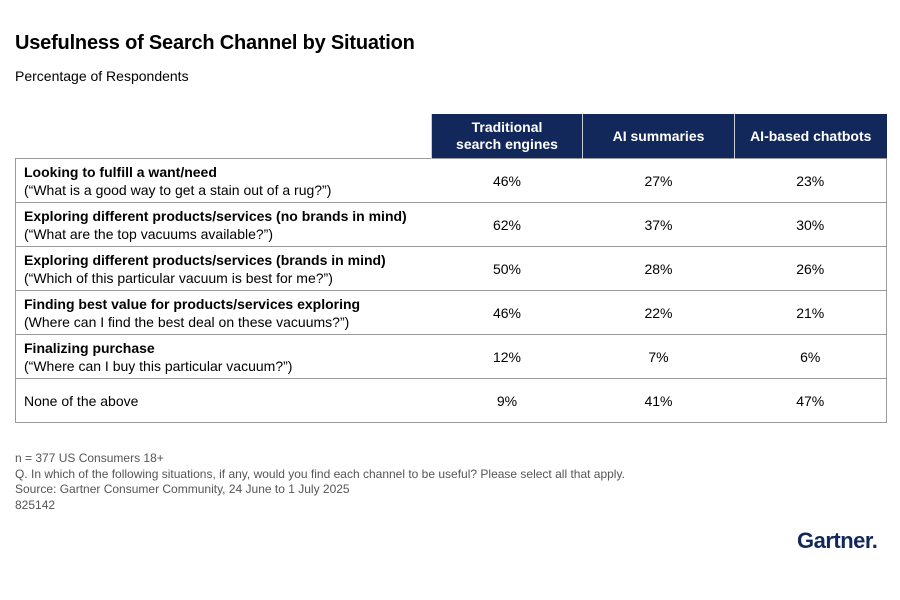 The width and height of the screenshot is (900, 600). What do you see at coordinates (810, 180) in the screenshot?
I see `value-cell: 23%` at bounding box center [810, 180].